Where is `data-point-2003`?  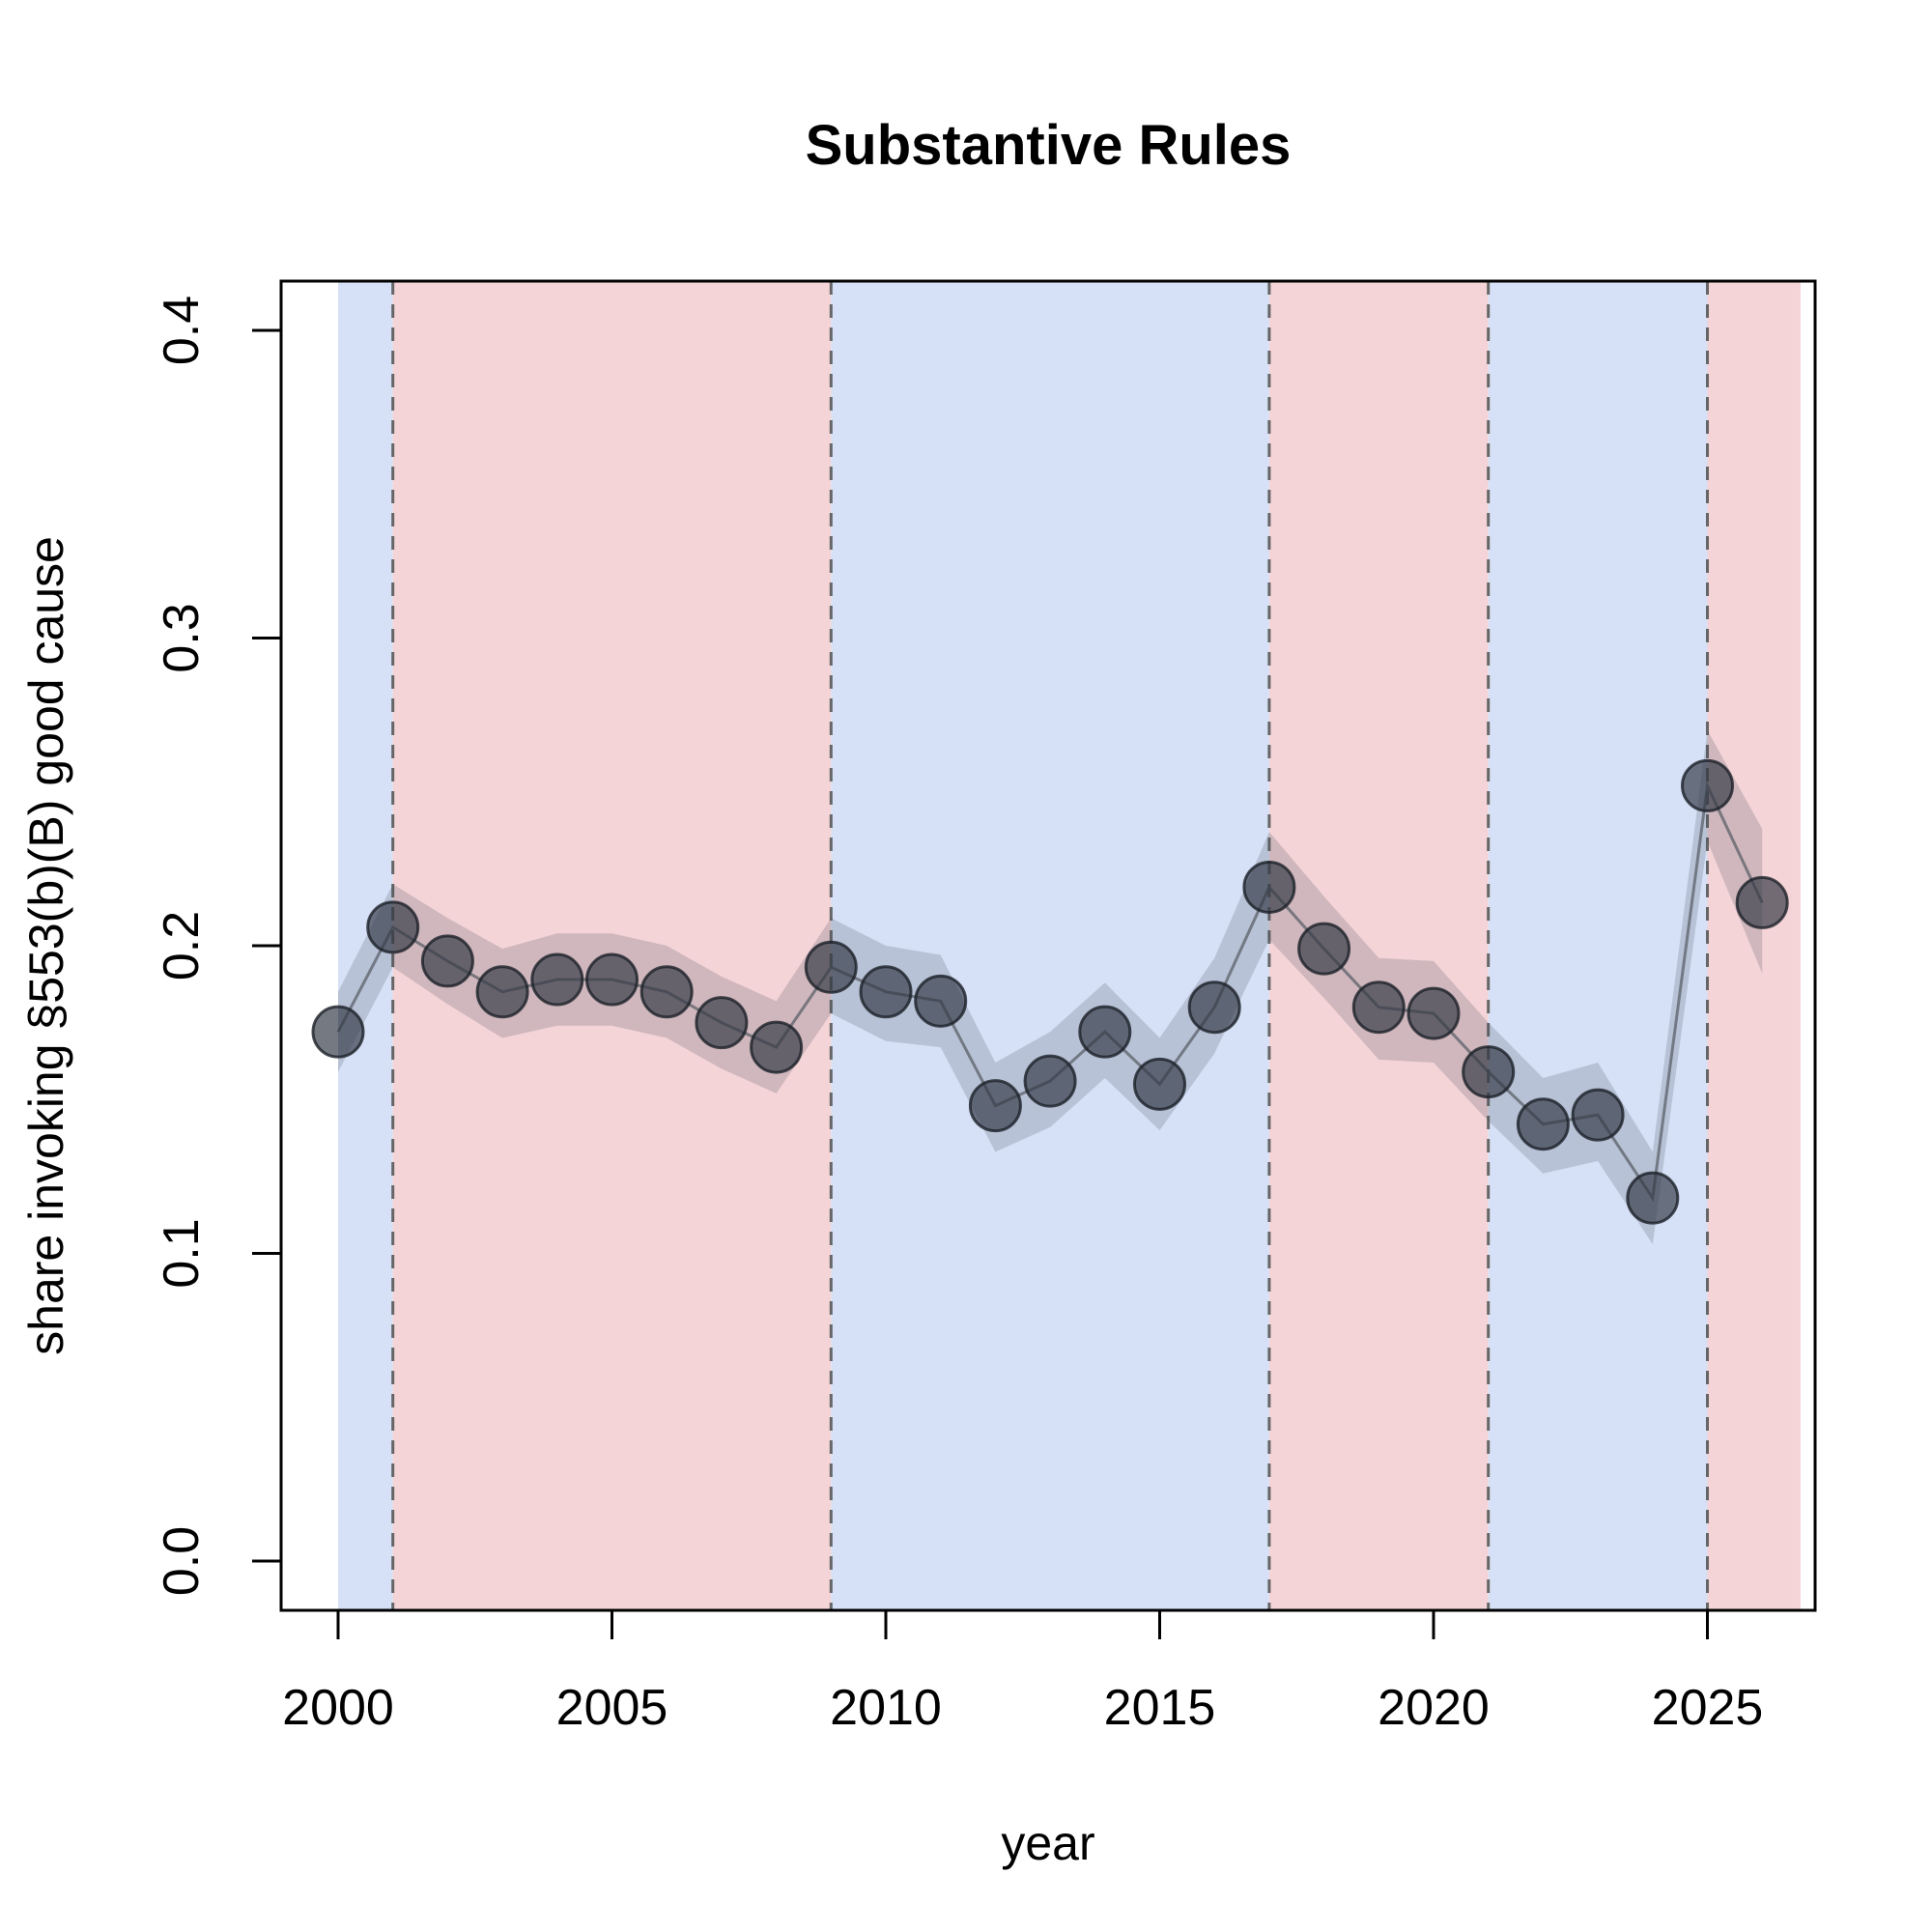 data-point-2003 is located at coordinates (502, 992).